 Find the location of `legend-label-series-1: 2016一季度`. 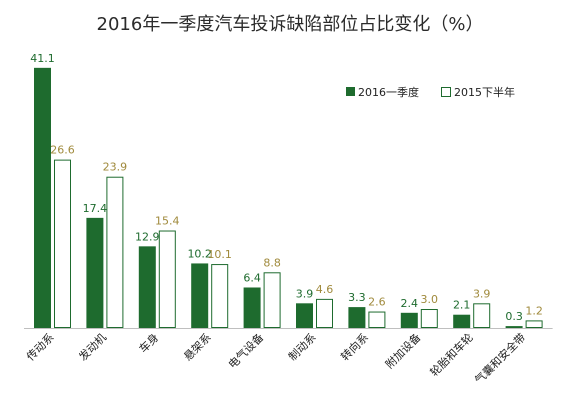

legend-label-series-1: 2016一季度 is located at coordinates (388, 92).